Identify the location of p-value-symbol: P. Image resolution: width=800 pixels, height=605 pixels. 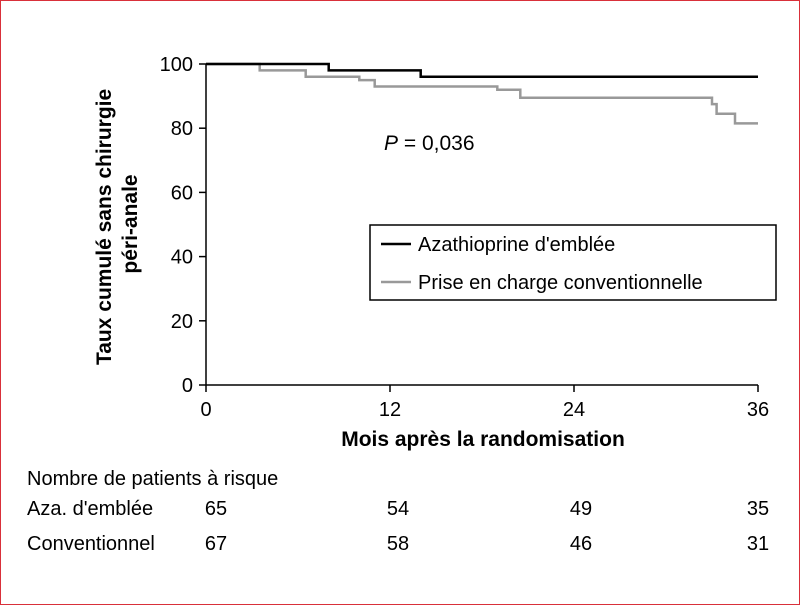
(391, 143).